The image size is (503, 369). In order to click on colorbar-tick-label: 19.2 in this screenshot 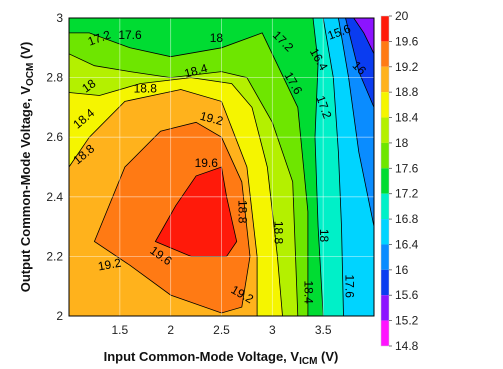, I will do `click(407, 67)`.